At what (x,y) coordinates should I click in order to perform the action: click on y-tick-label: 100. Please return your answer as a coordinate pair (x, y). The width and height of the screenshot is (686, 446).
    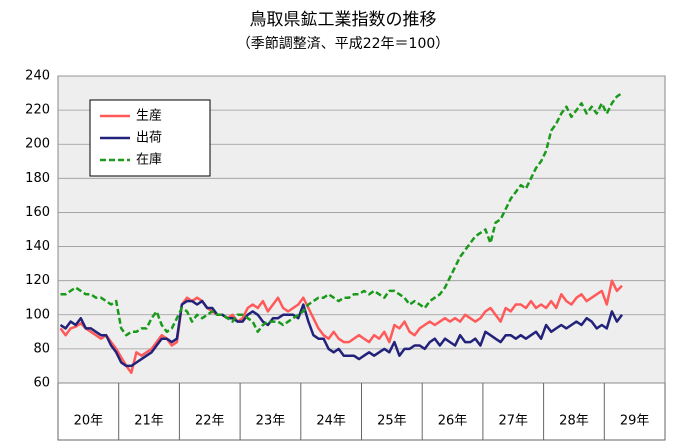
    Looking at the image, I should click on (37, 314).